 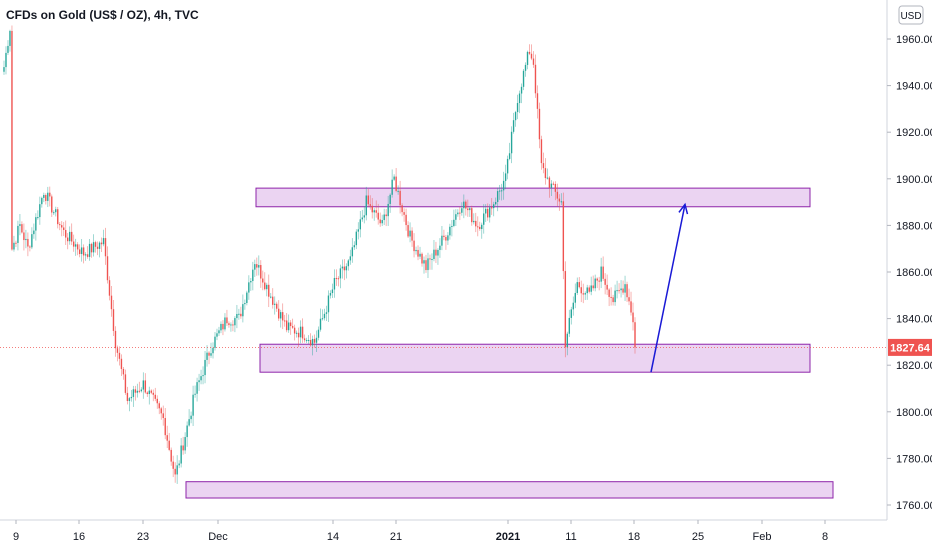 What do you see at coordinates (668, 288) in the screenshot?
I see `projection-arrow-line` at bounding box center [668, 288].